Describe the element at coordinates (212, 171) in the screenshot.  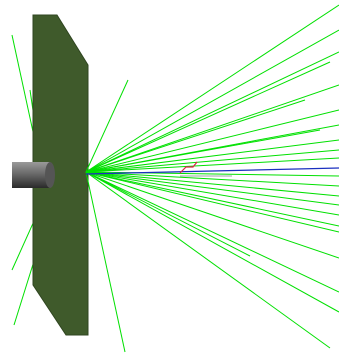
I see `axis-line` at that location.